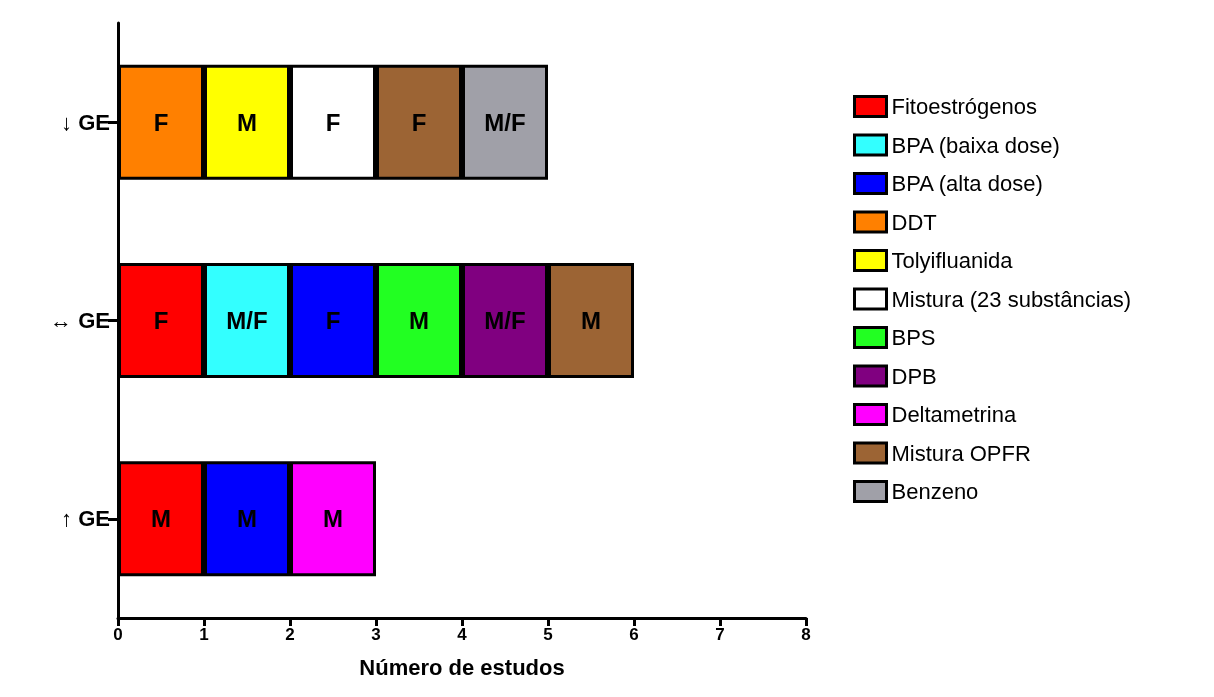  I want to click on legend-label: Tolyifluanida, so click(952, 260).